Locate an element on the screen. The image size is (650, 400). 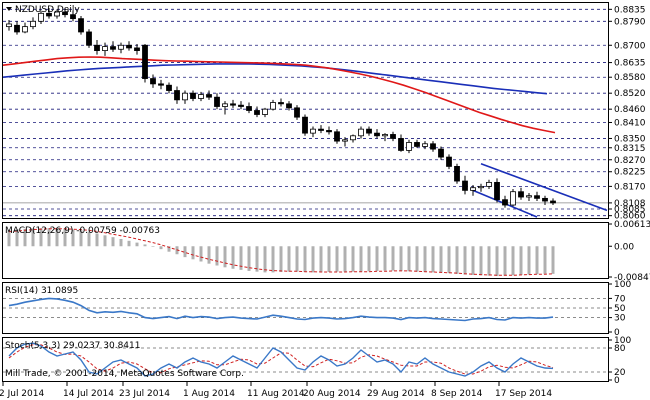
time-label: 1 Aug 2014 is located at coordinates (209, 394).